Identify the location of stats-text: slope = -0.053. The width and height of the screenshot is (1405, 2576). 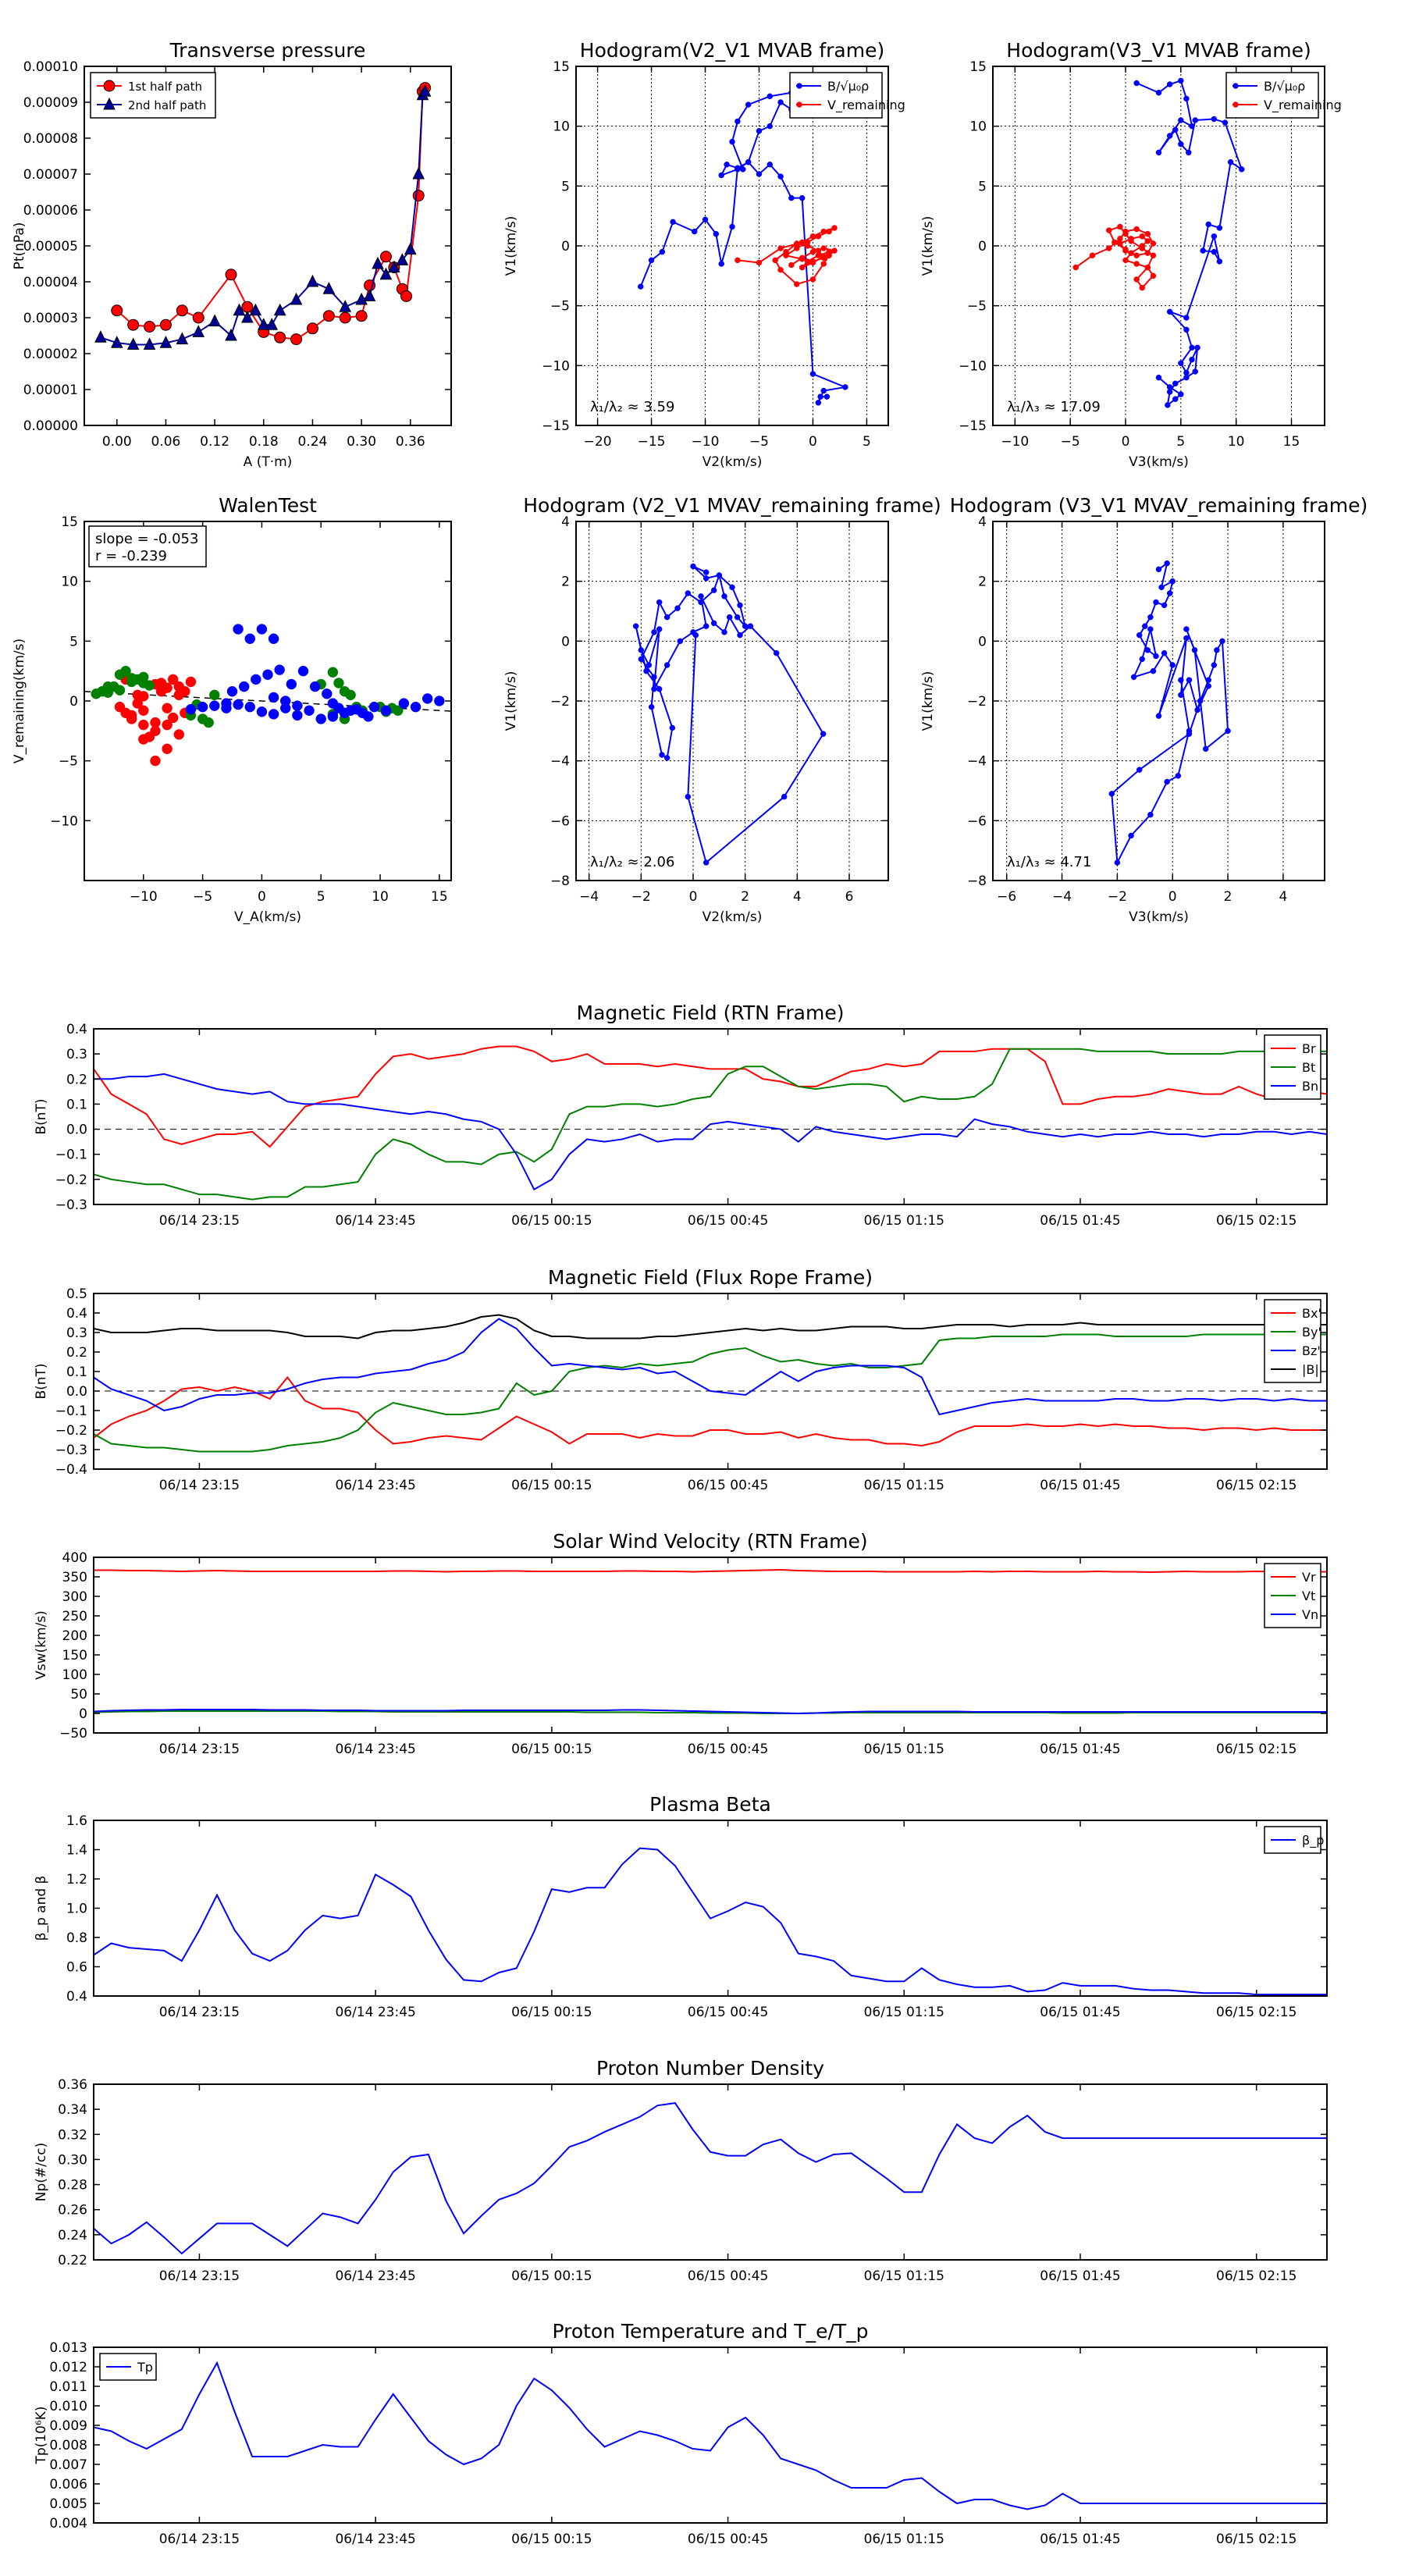
(146, 539).